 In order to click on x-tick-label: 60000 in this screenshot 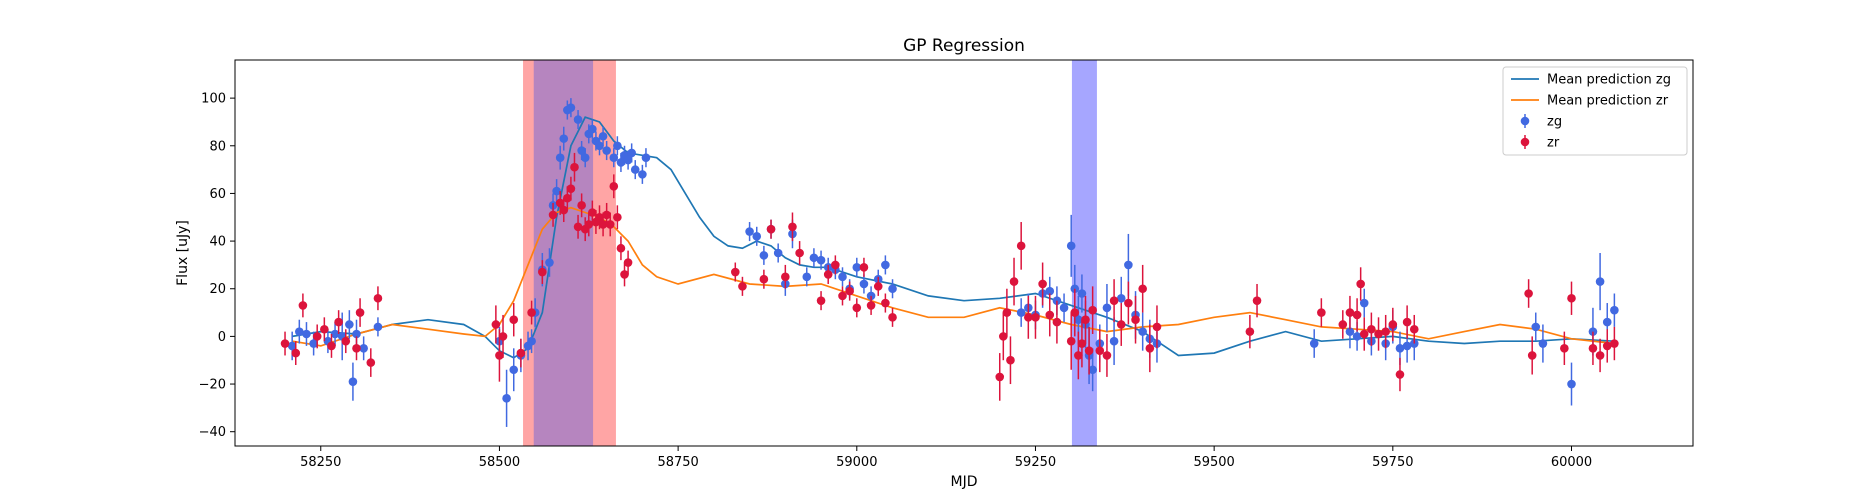, I will do `click(1571, 462)`.